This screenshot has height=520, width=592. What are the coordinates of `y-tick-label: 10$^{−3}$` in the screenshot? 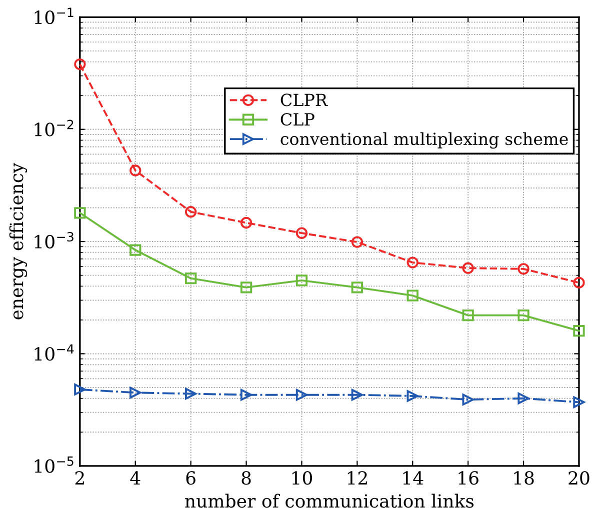 It's located at (54, 240).